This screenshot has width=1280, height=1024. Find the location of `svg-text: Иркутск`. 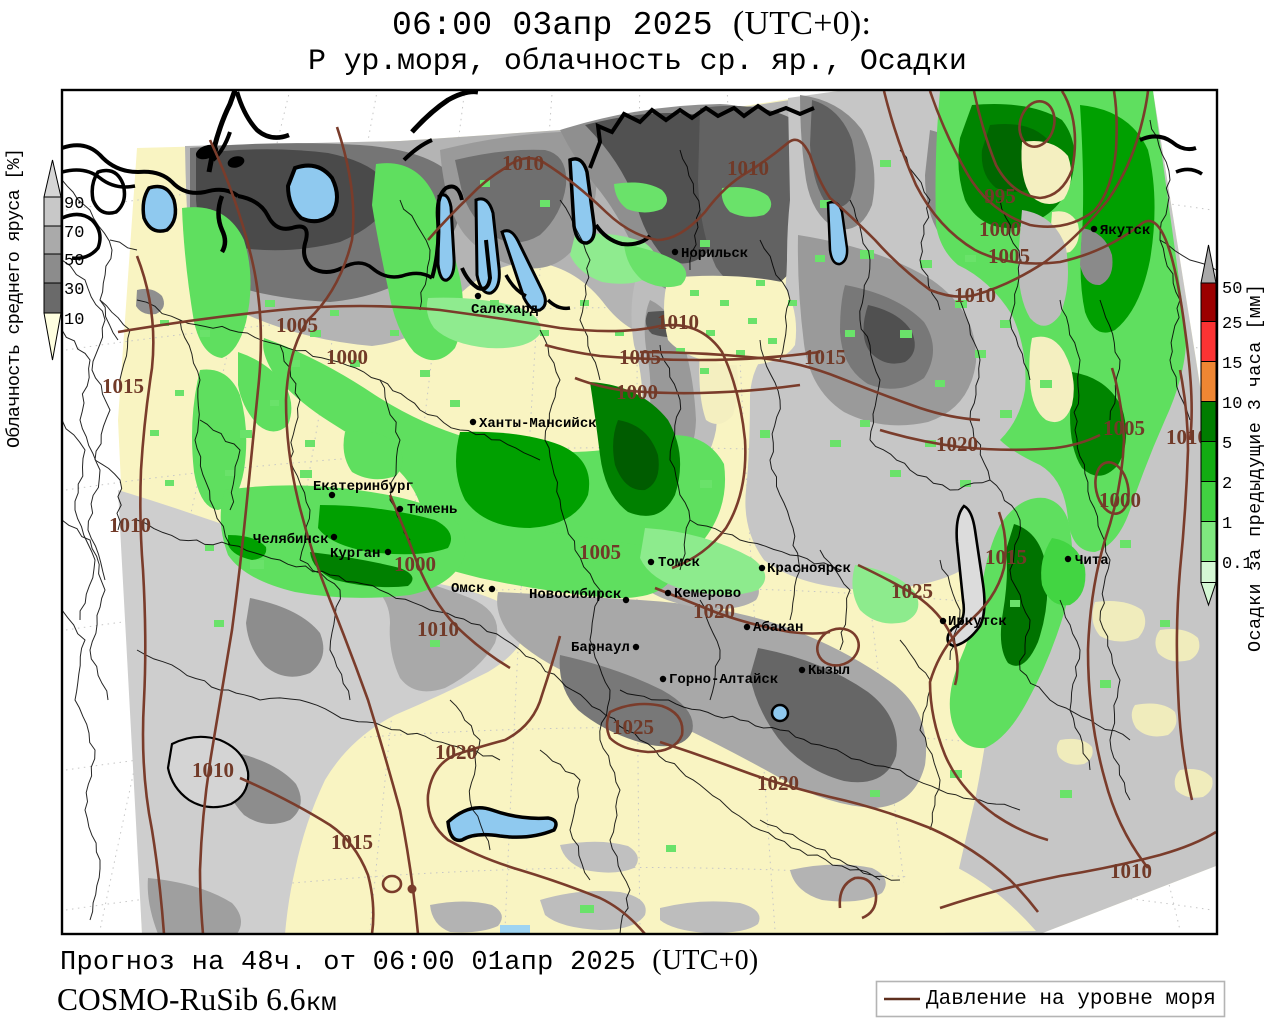

svg-text: Иркутск is located at coordinates (977, 622).